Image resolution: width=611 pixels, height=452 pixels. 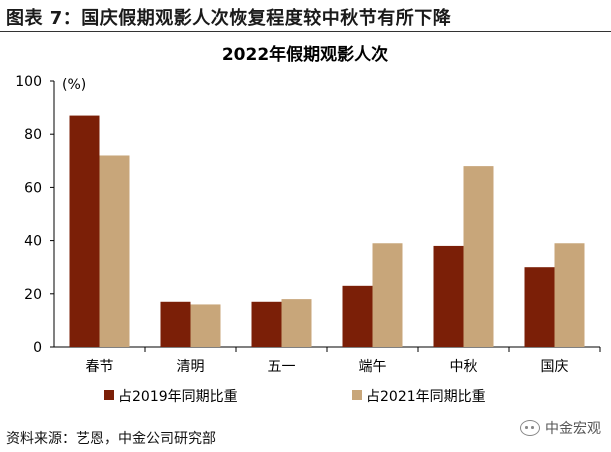 What do you see at coordinates (191, 367) in the screenshot?
I see `x-tick-label: 清明` at bounding box center [191, 367].